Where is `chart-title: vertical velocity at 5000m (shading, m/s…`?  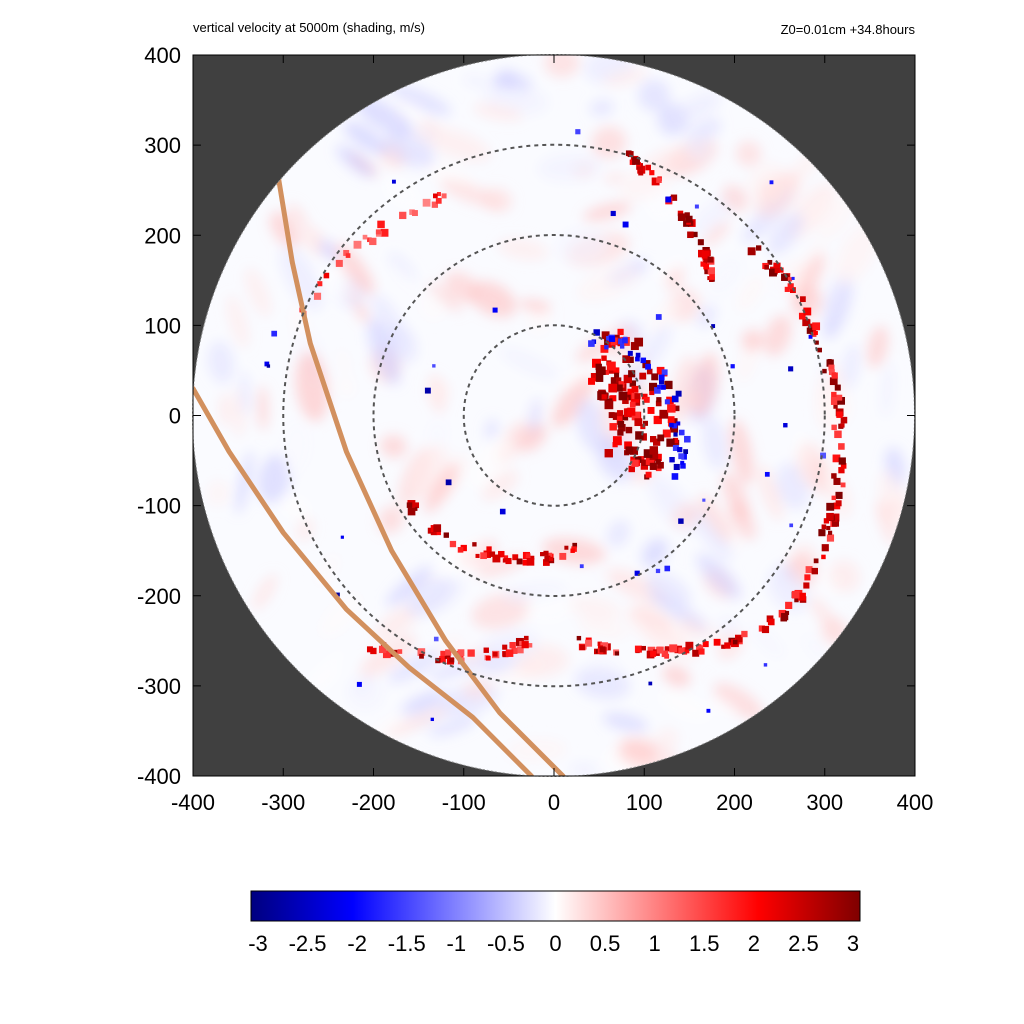
chart-title: vertical velocity at 5000m (shading, m/s… is located at coordinates (309, 27).